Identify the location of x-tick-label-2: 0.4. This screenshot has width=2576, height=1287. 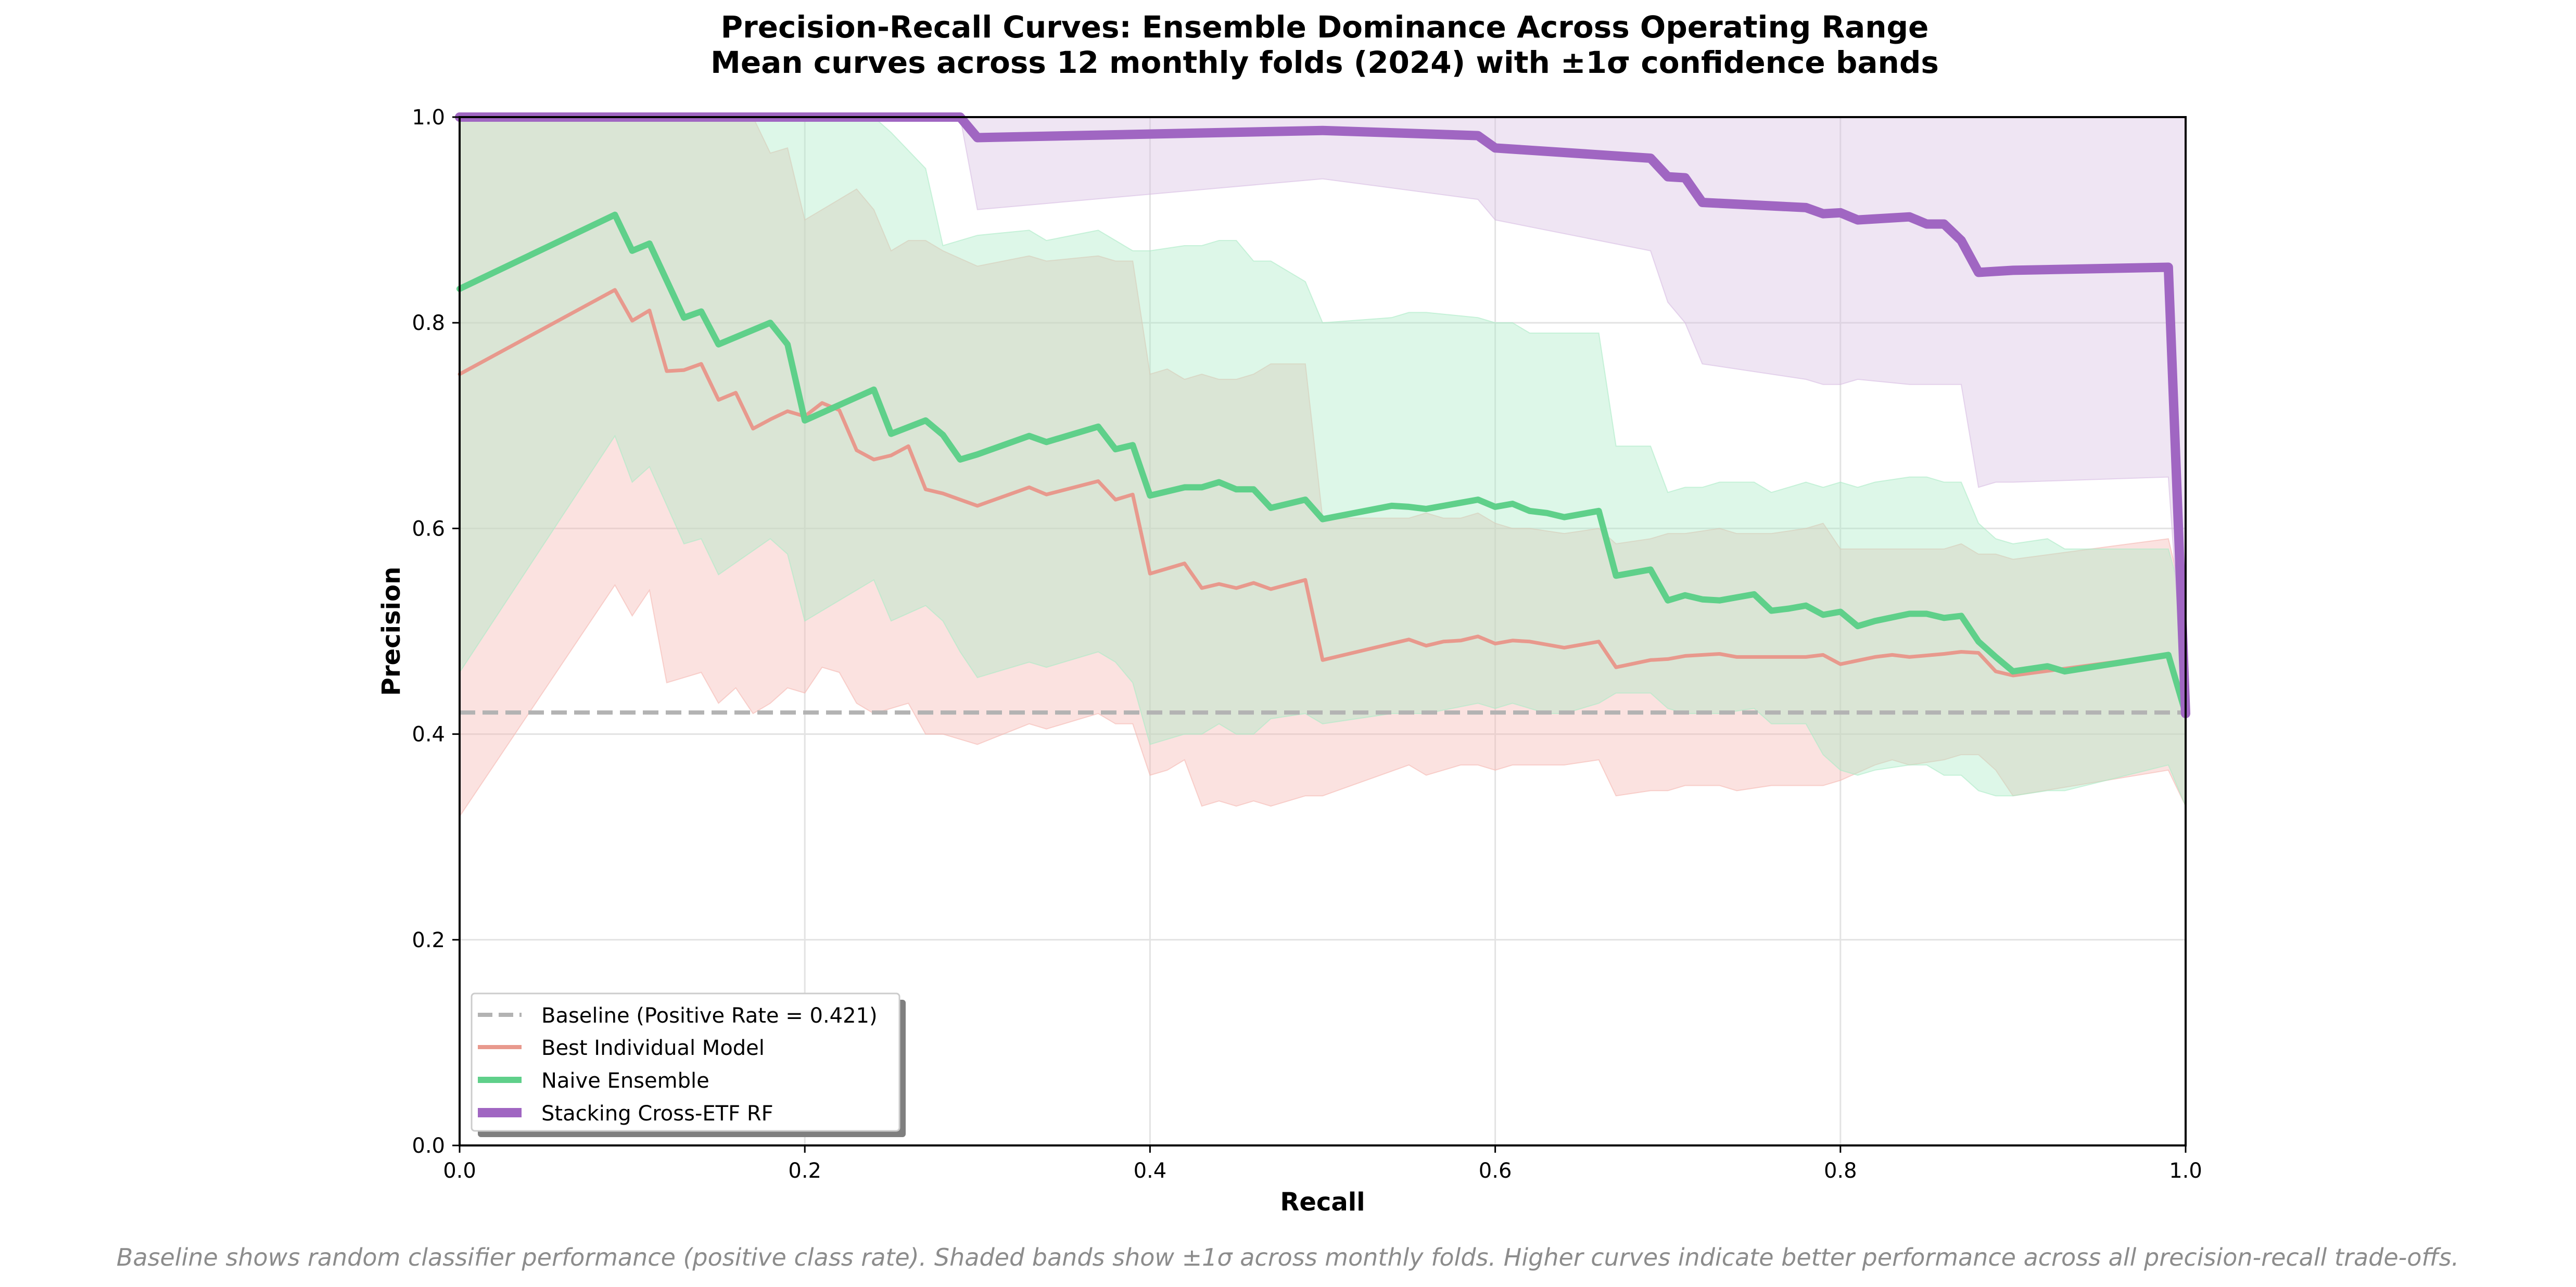
(1150, 1171).